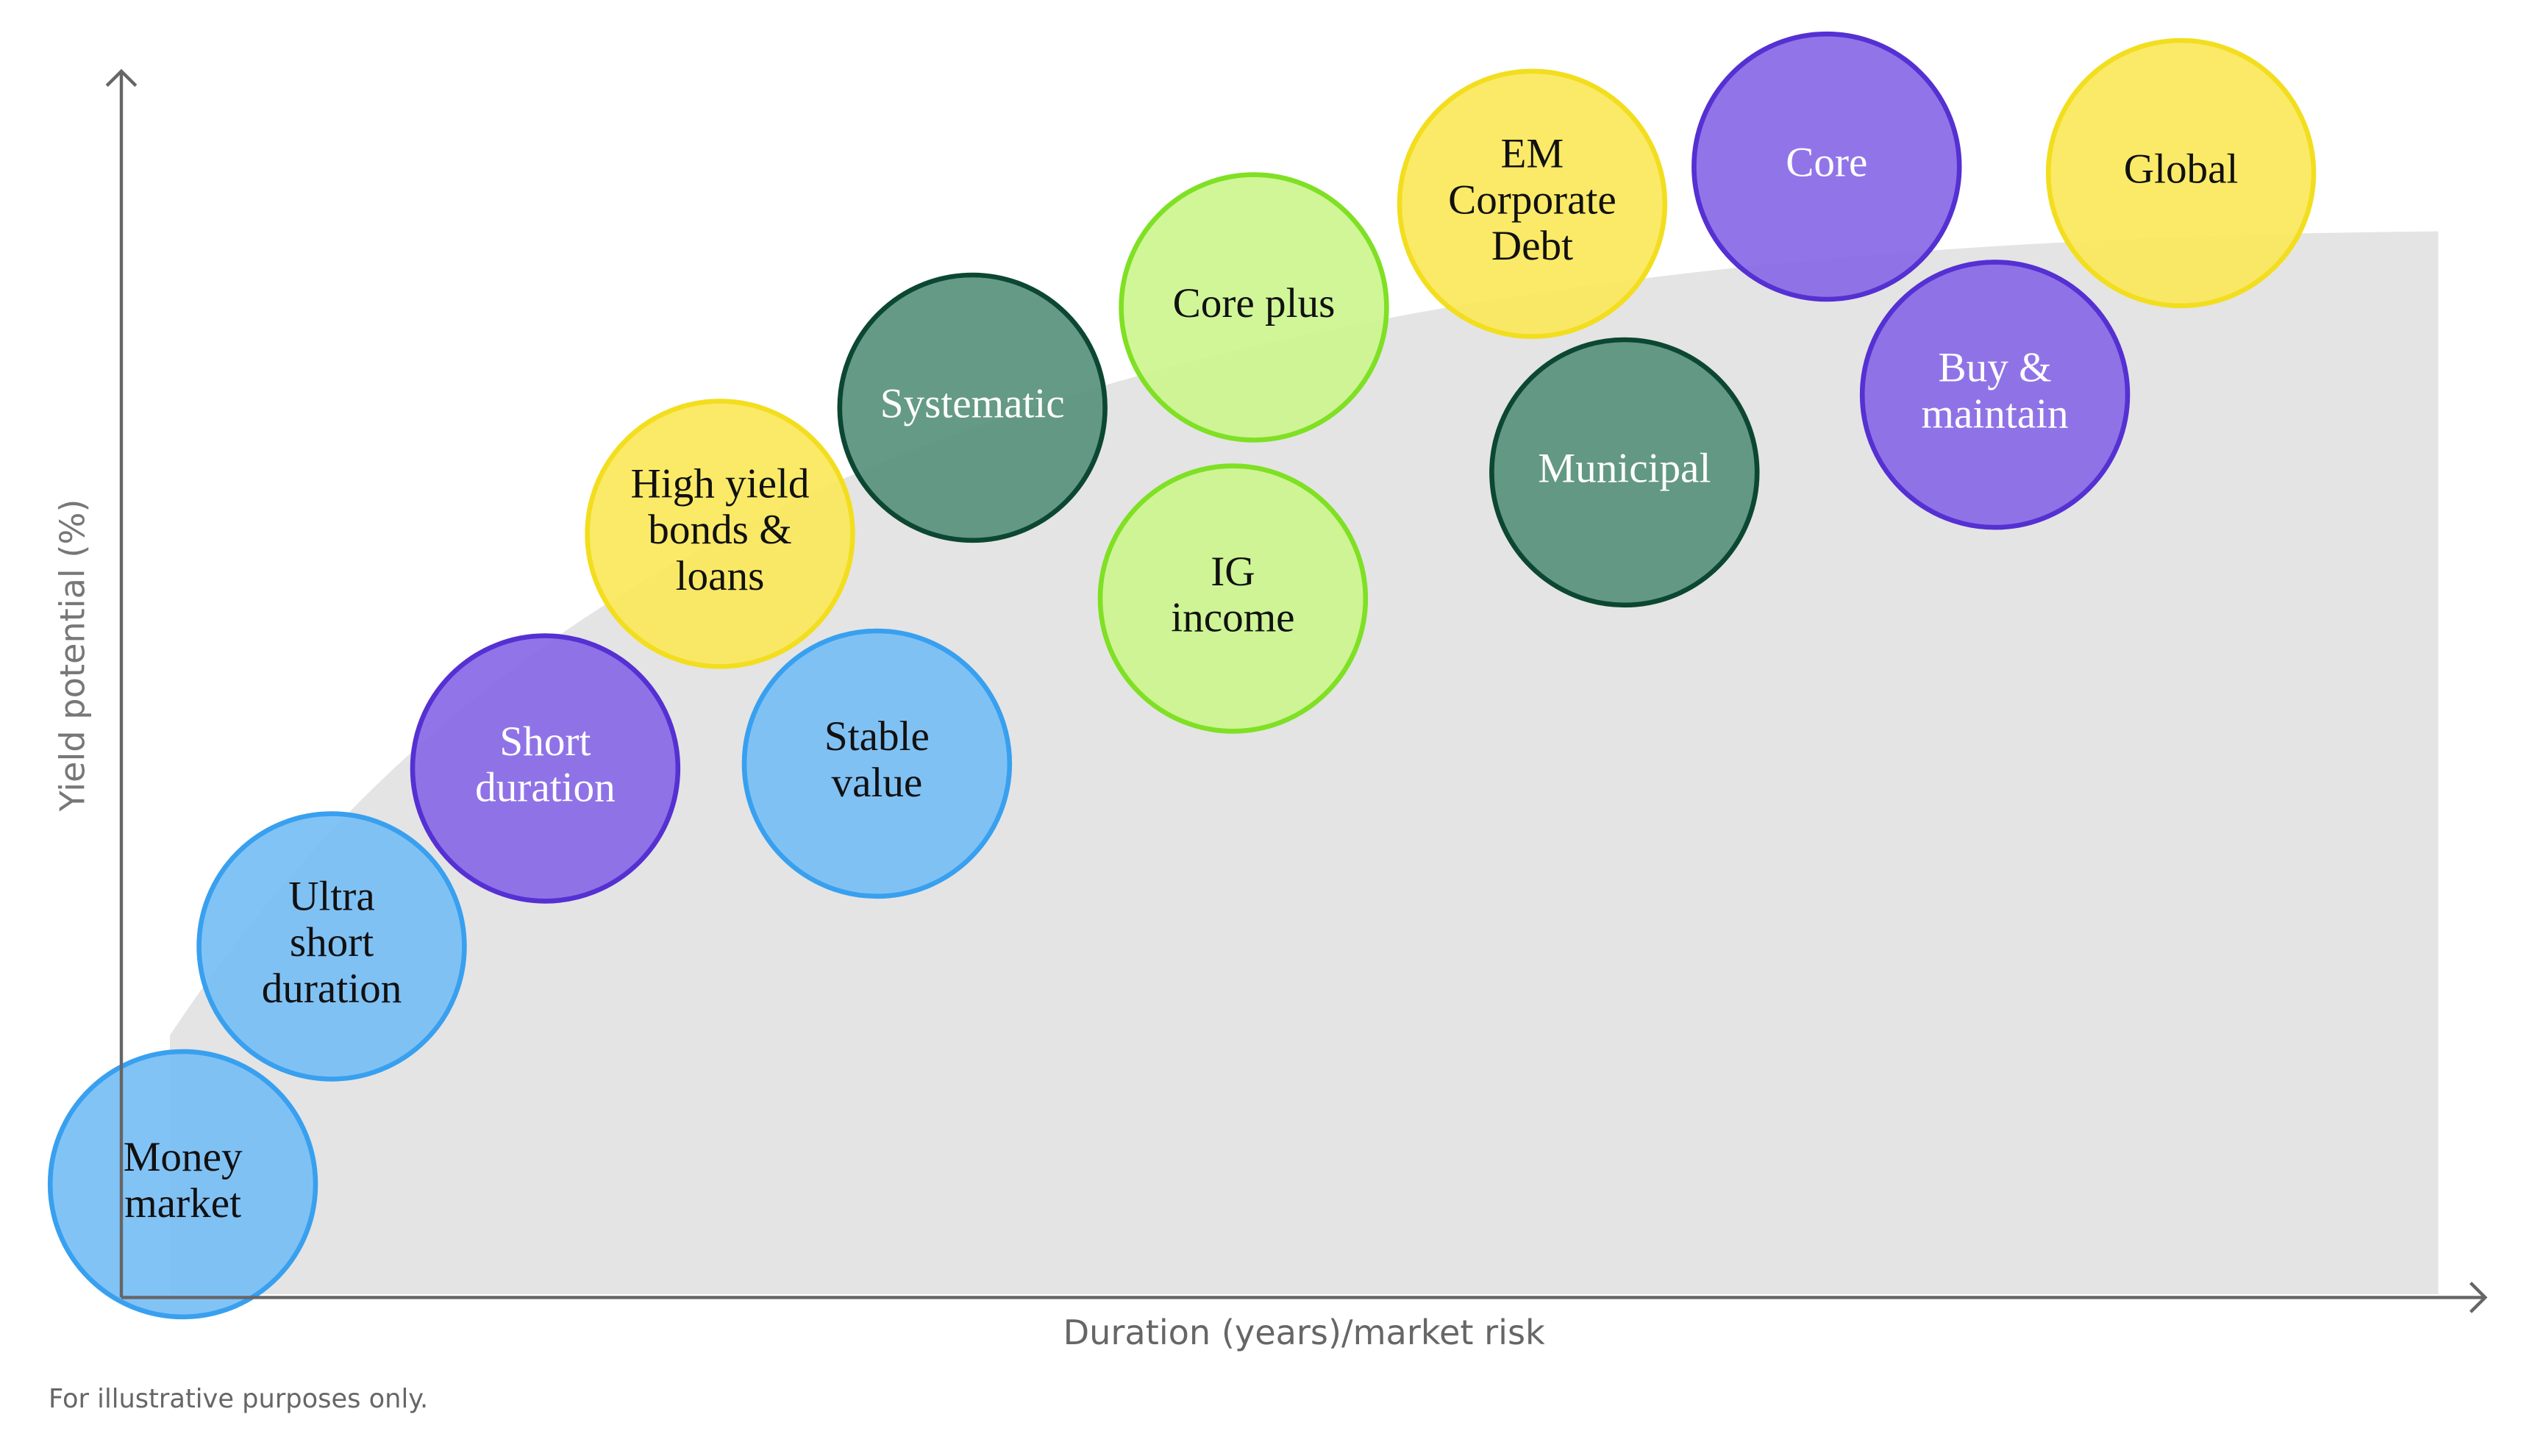  I want to click on bubble-label: Core, so click(1827, 163).